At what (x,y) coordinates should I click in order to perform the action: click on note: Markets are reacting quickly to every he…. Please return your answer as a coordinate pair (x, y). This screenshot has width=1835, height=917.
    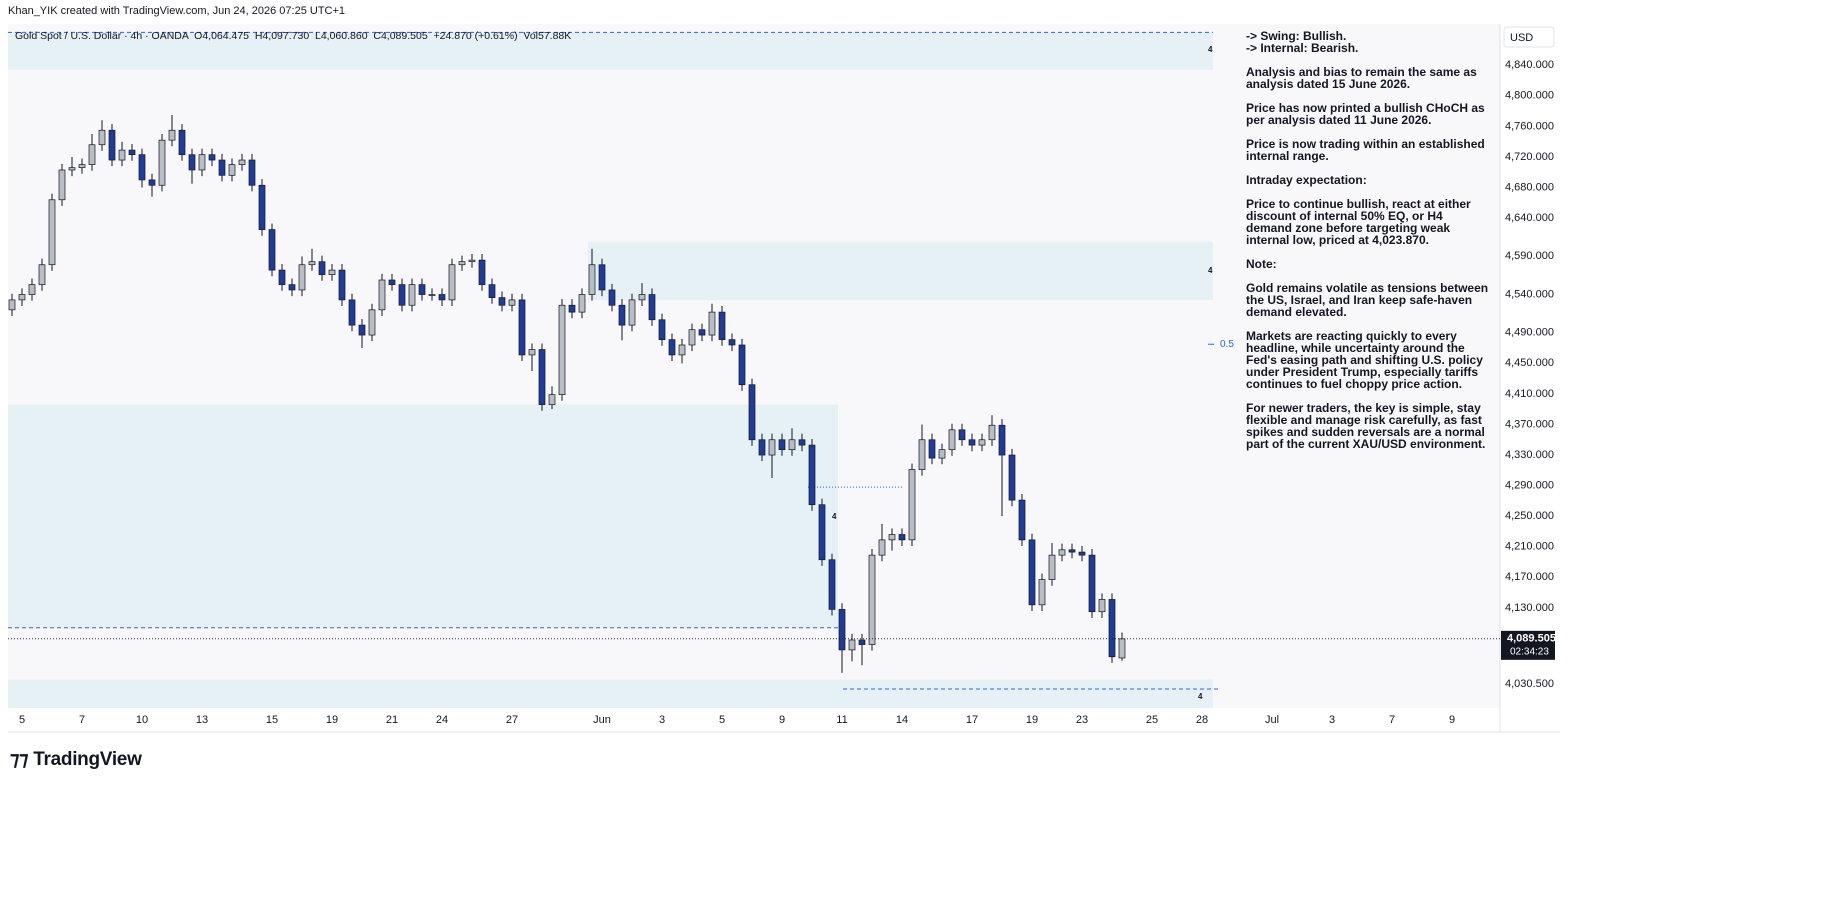
    Looking at the image, I should click on (1364, 360).